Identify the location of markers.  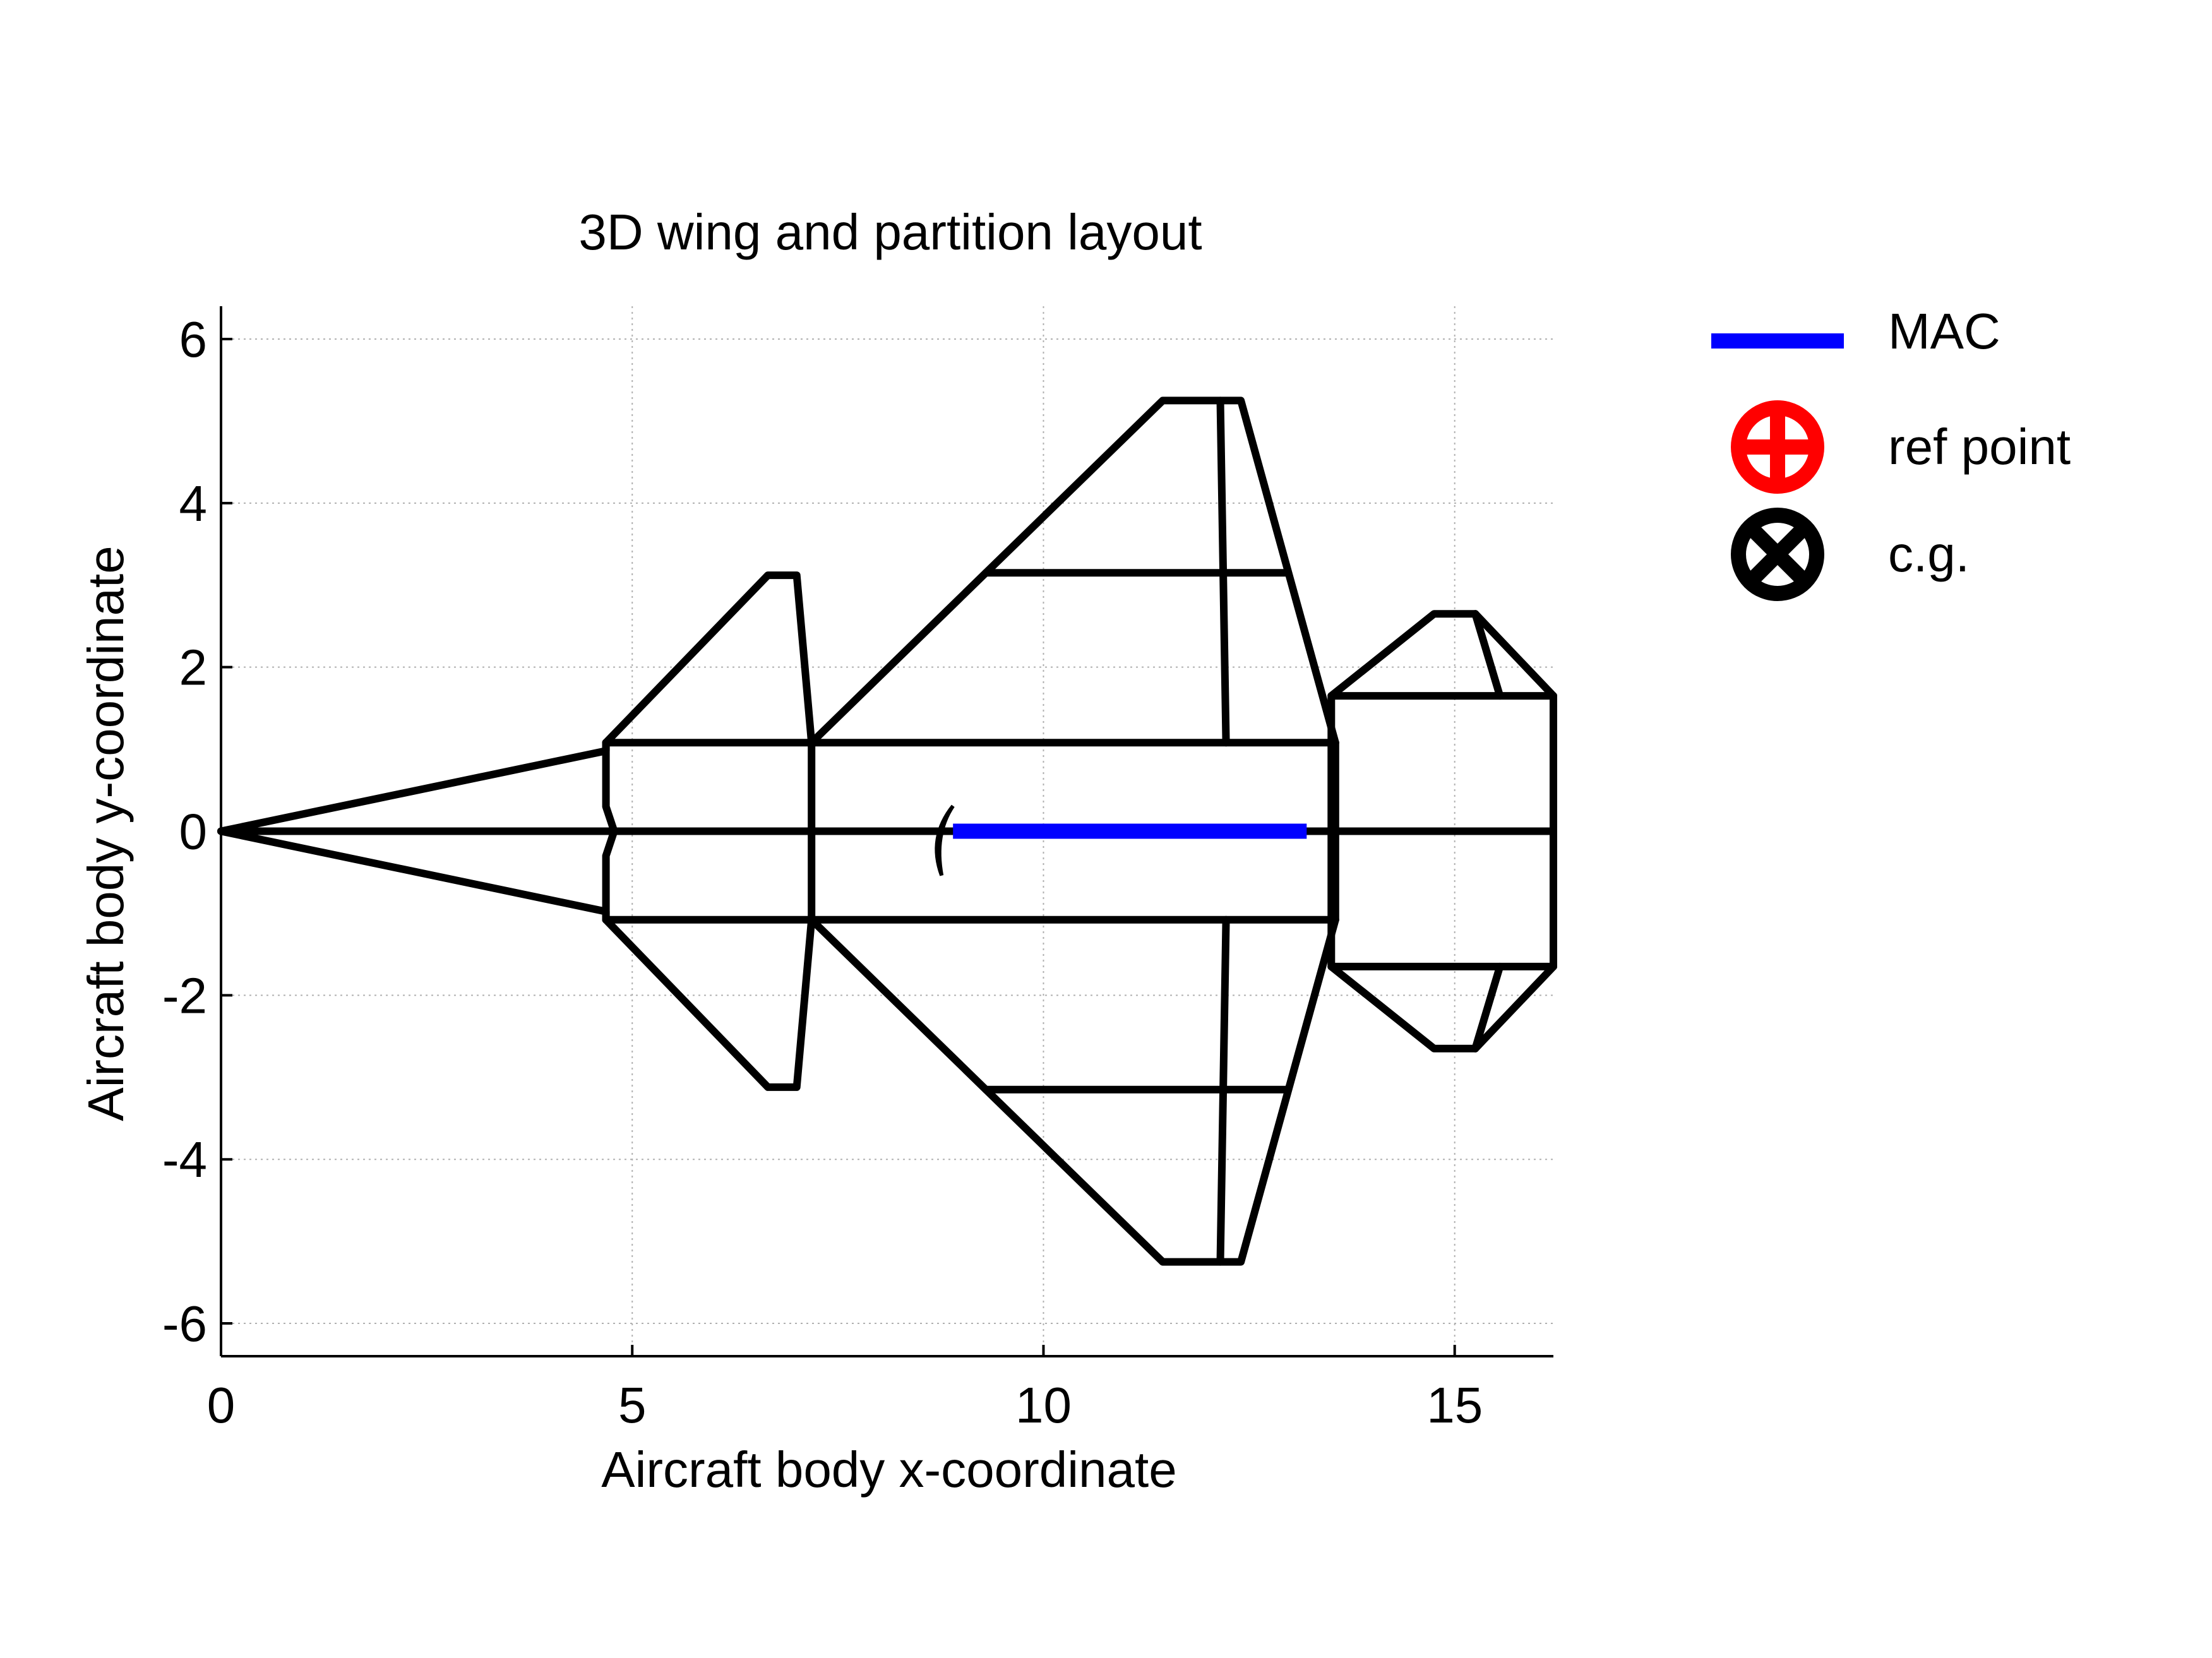
(945, 840).